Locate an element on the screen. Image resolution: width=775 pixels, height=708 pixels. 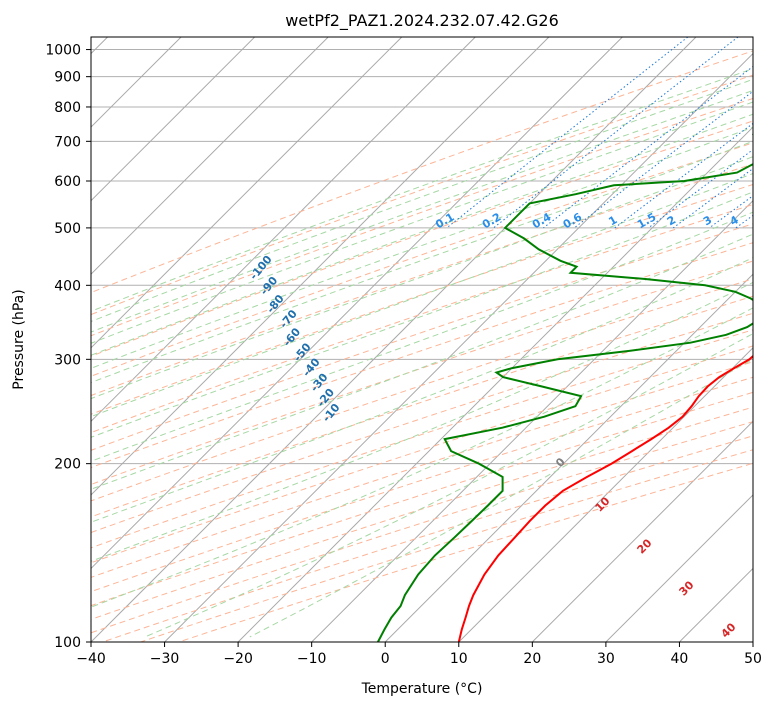
moist-adiabat-label: 40 is located at coordinates (729, 630).